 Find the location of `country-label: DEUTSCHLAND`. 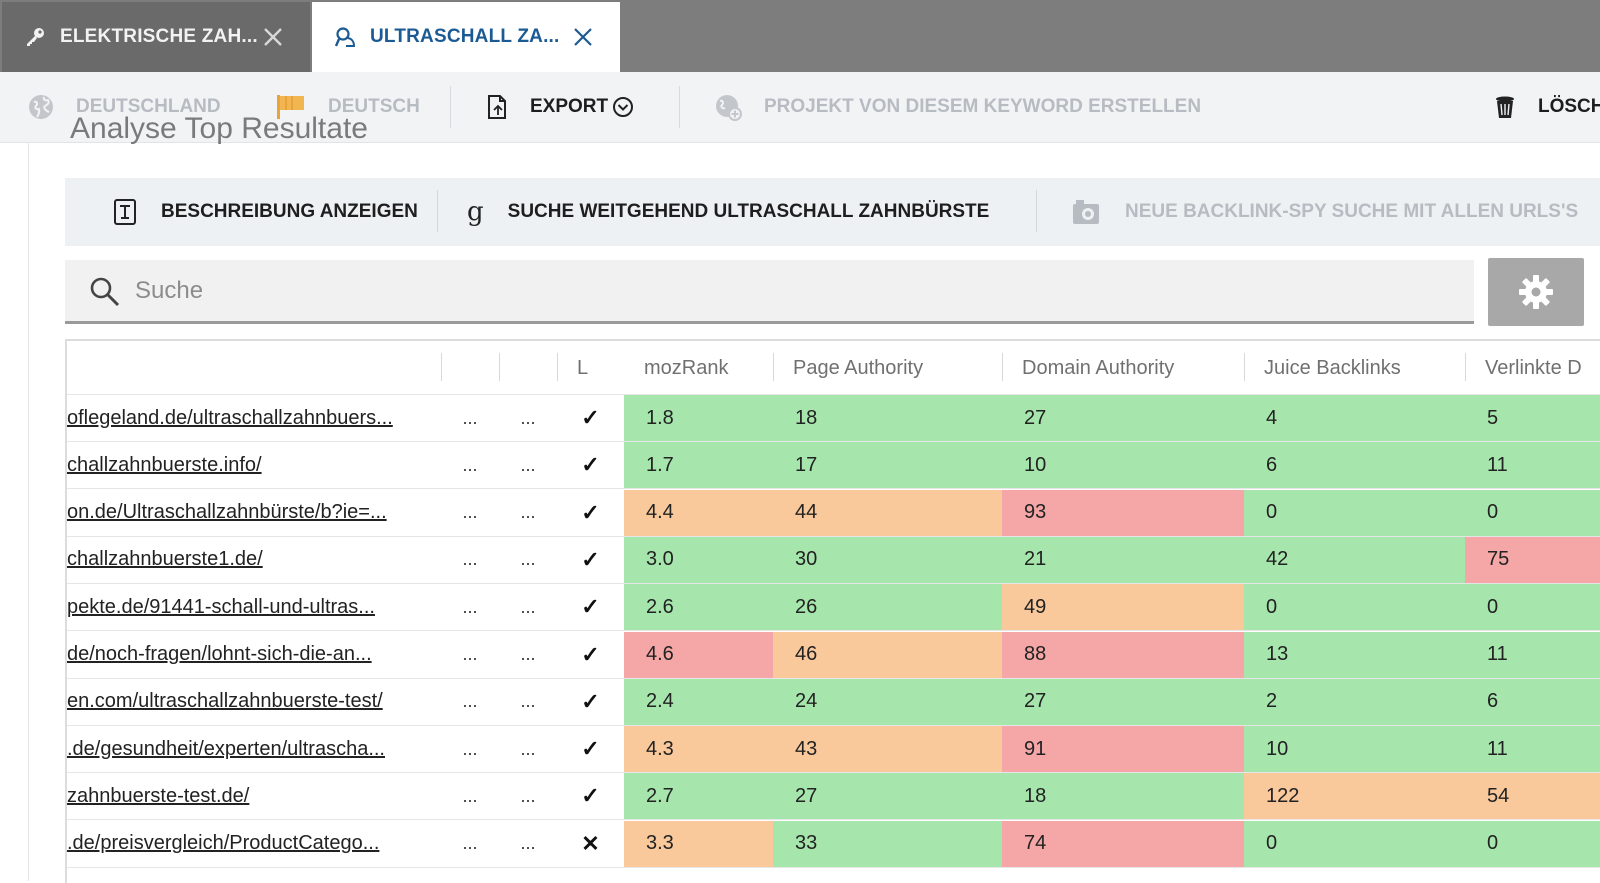

country-label: DEUTSCHLAND is located at coordinates (148, 106).